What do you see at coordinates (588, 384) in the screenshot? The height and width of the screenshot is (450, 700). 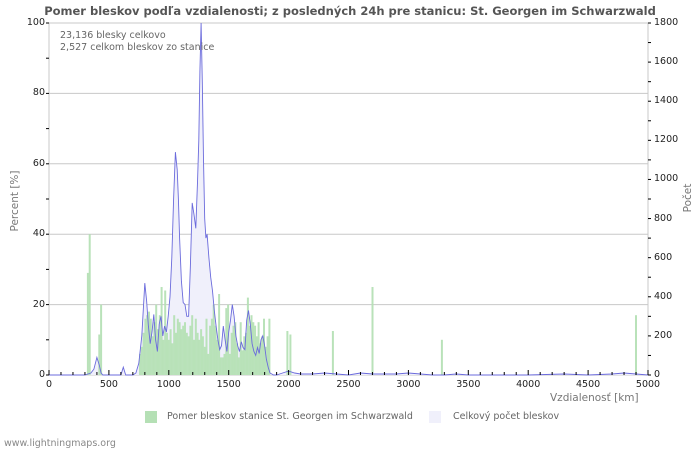 I see `x-tick-label: 4500` at bounding box center [588, 384].